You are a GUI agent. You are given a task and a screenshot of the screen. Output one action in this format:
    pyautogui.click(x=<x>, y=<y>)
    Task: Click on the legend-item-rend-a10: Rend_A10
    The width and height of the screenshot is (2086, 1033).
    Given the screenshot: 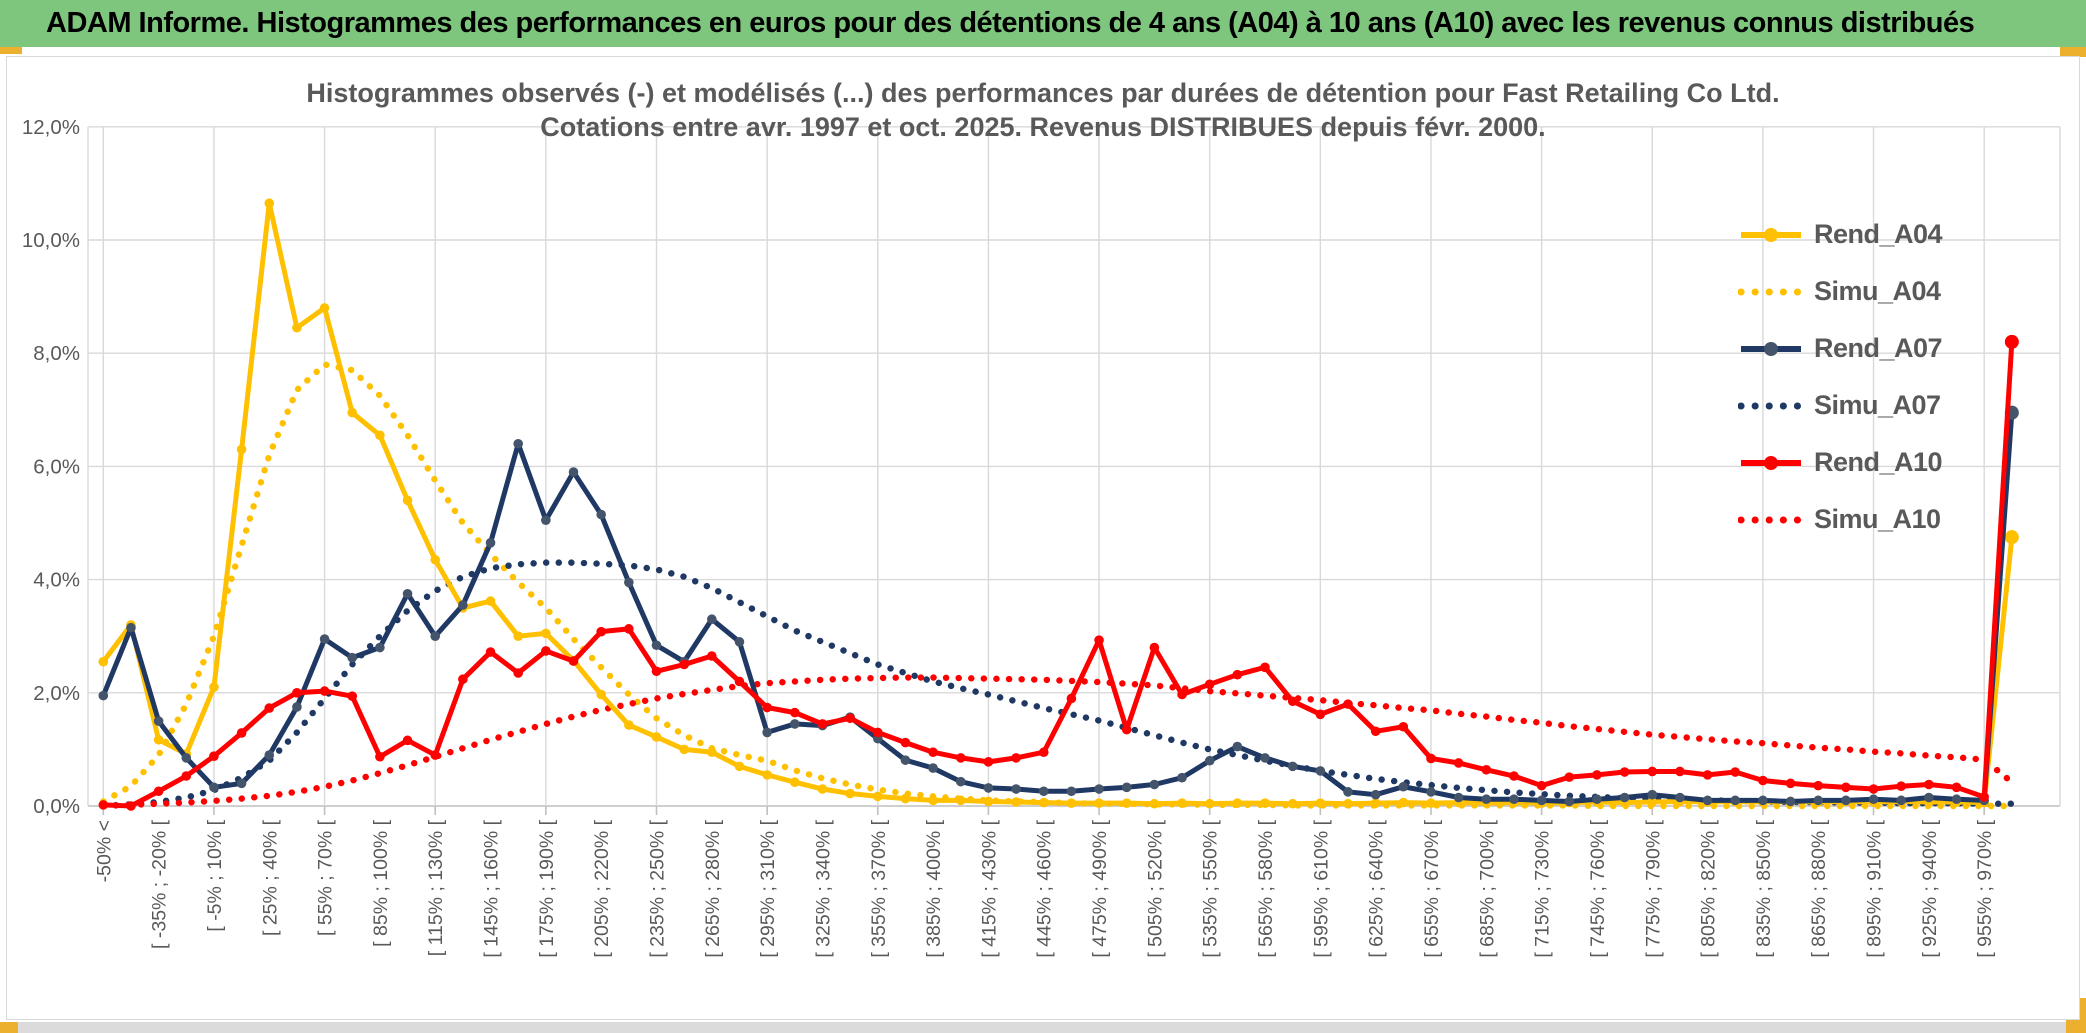 What is the action you would take?
    pyautogui.click(x=1840, y=462)
    